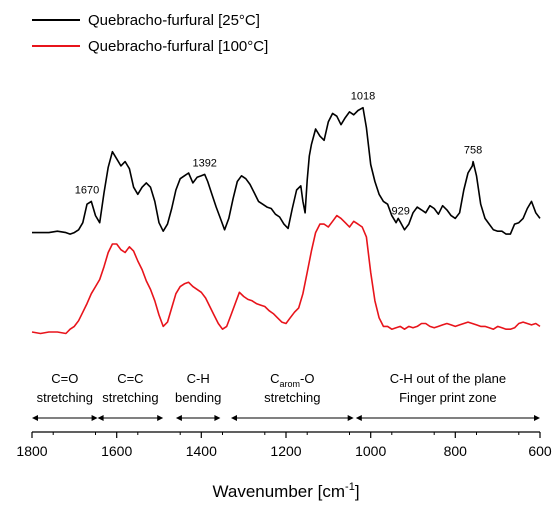  What do you see at coordinates (174, 20) in the screenshot?
I see `legend-label-25c: Quebracho-furfural [25°C]` at bounding box center [174, 20].